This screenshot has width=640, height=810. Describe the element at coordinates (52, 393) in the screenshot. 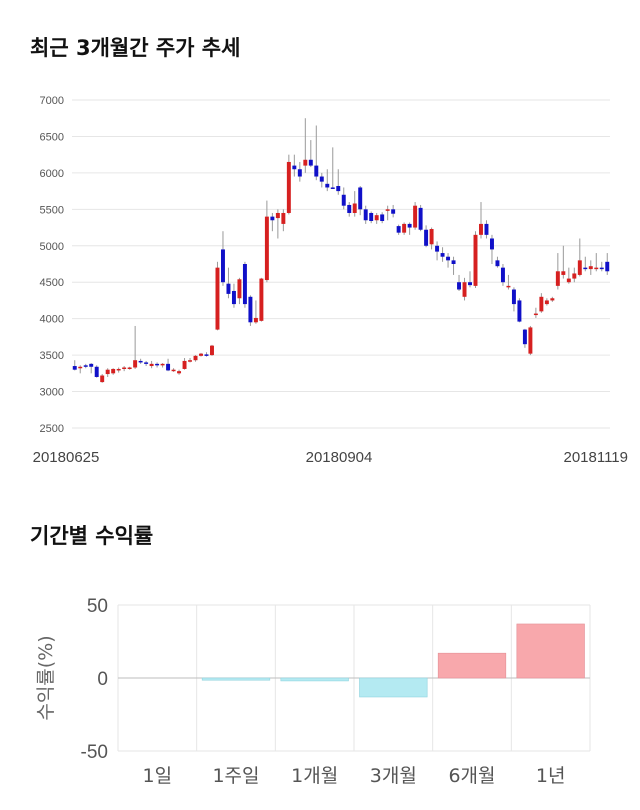

I see `y-tick-label: 3000` at that location.